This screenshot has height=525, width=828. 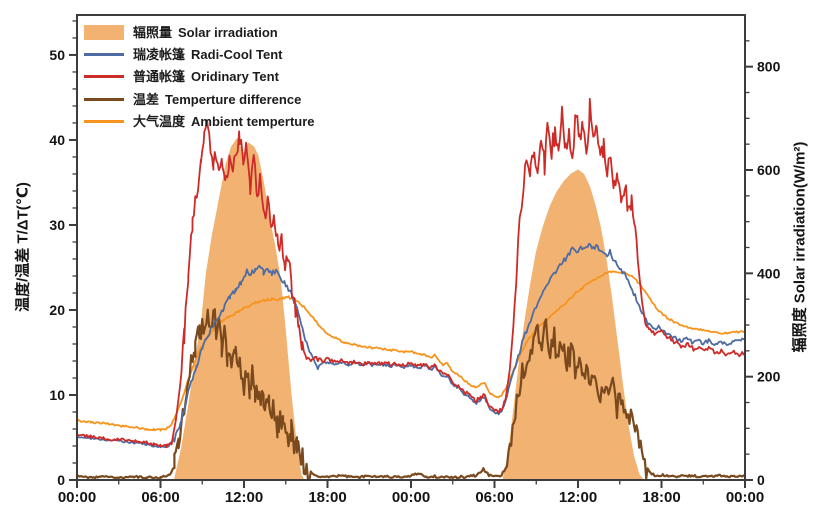 What do you see at coordinates (146, 99) in the screenshot?
I see `legend-label-zh: 温差` at bounding box center [146, 99].